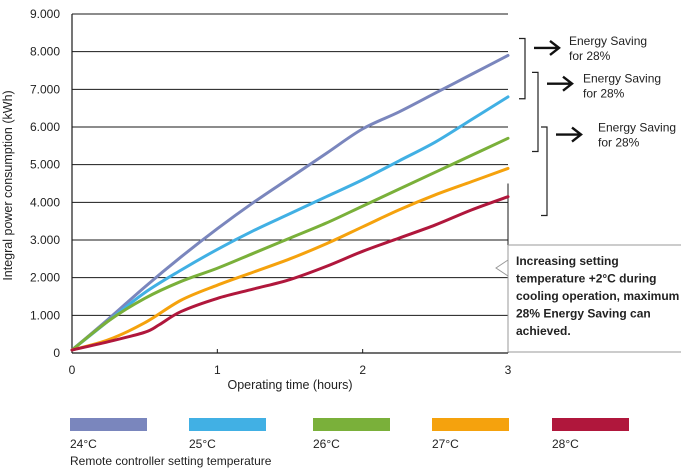 The height and width of the screenshot is (470, 681). What do you see at coordinates (326, 444) in the screenshot?
I see `legend-label: 26°C` at bounding box center [326, 444].